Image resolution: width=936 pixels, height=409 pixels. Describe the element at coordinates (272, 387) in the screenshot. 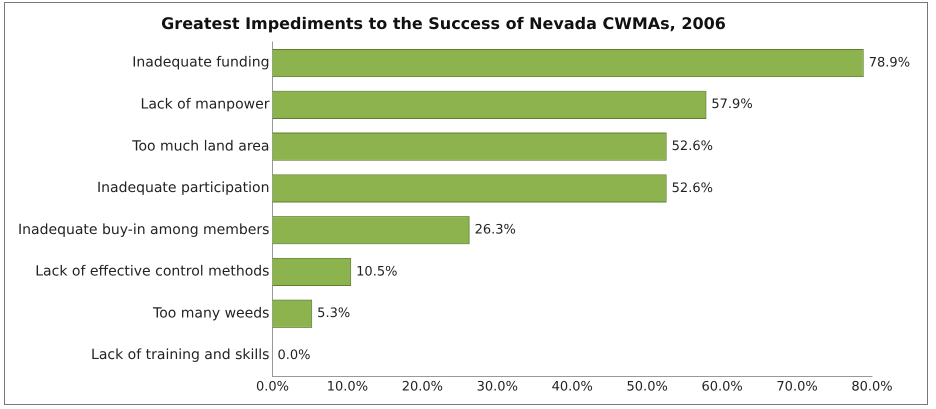

I see `x-tick-label: 0.0%` at that location.